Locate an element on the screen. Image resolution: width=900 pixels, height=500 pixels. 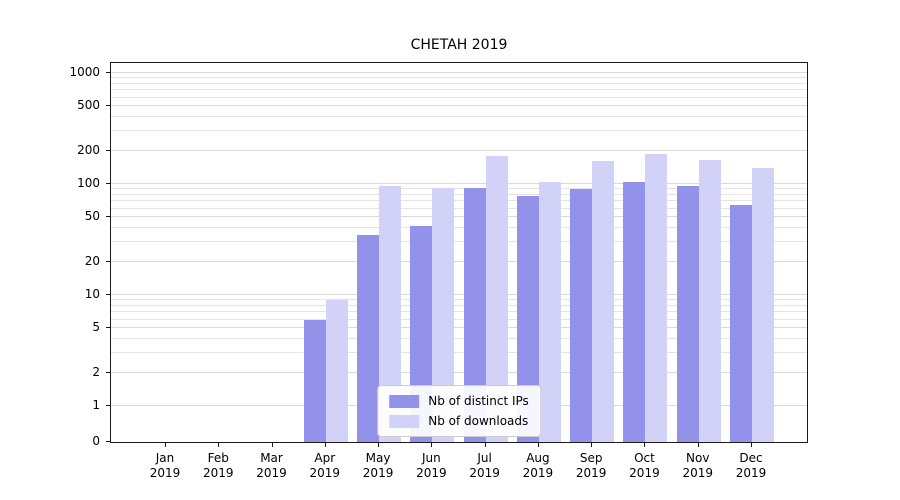
y-axis-tick-label: 1000 is located at coordinates (84, 72).